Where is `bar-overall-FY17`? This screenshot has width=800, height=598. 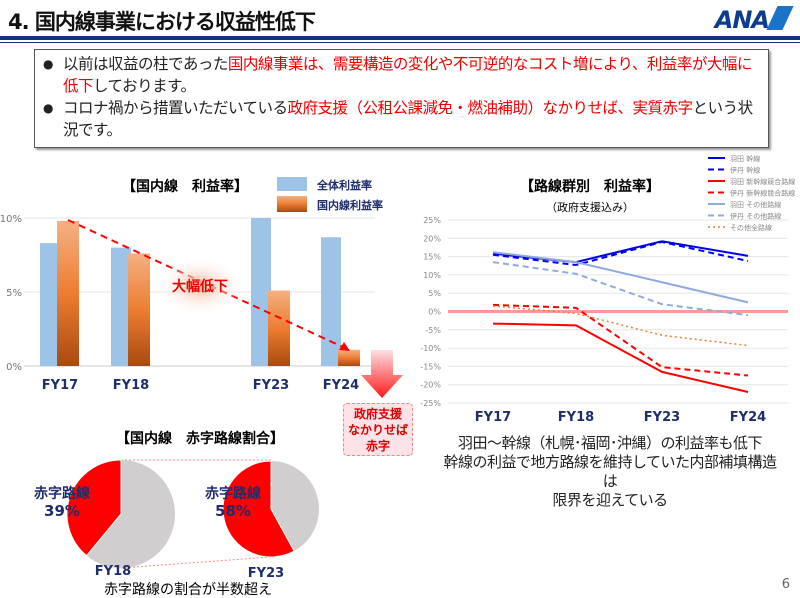
bar-overall-FY17 is located at coordinates (50, 304).